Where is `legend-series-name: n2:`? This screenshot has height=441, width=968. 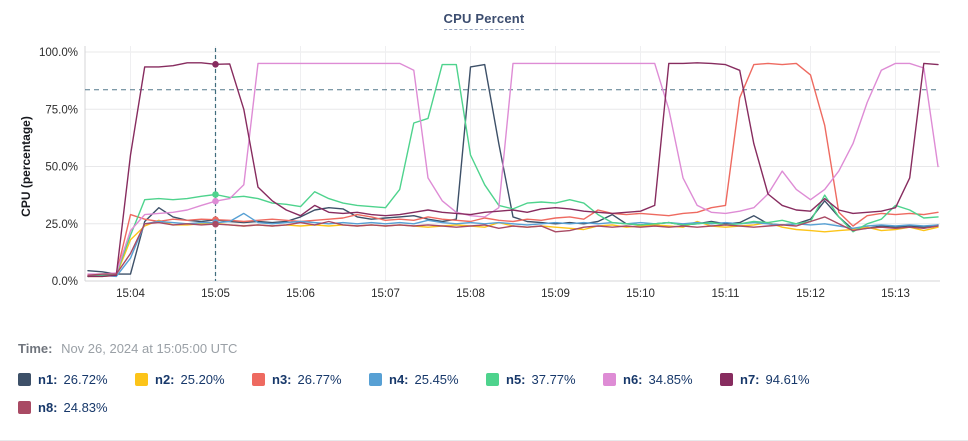 legend-series-name: n2: is located at coordinates (165, 379).